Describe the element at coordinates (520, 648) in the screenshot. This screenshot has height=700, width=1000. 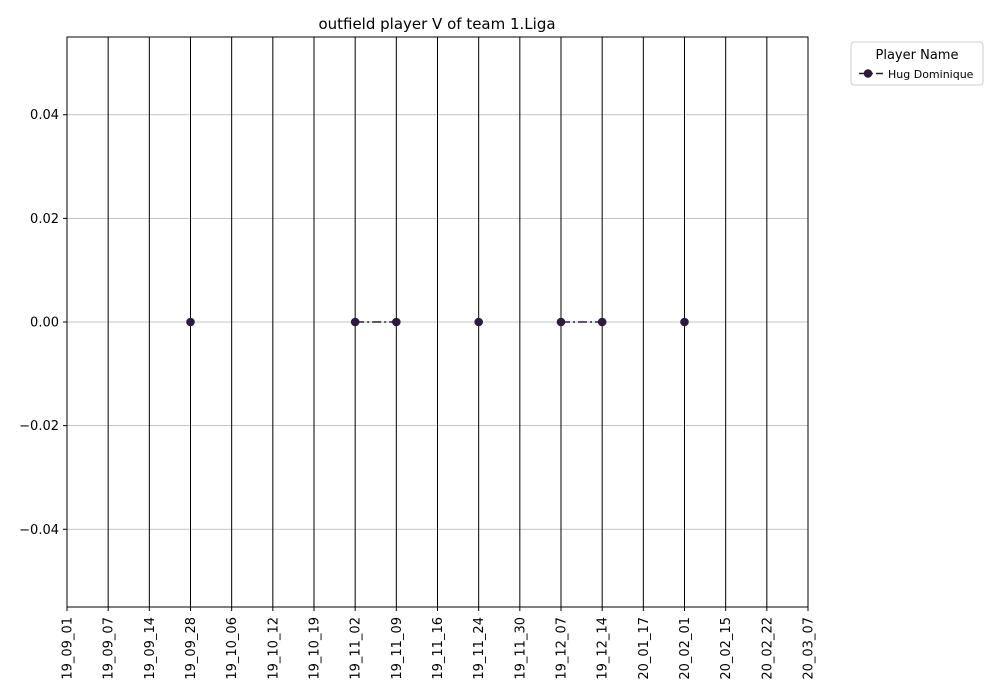
I see `x-tick-label-11: 19_11_30` at that location.